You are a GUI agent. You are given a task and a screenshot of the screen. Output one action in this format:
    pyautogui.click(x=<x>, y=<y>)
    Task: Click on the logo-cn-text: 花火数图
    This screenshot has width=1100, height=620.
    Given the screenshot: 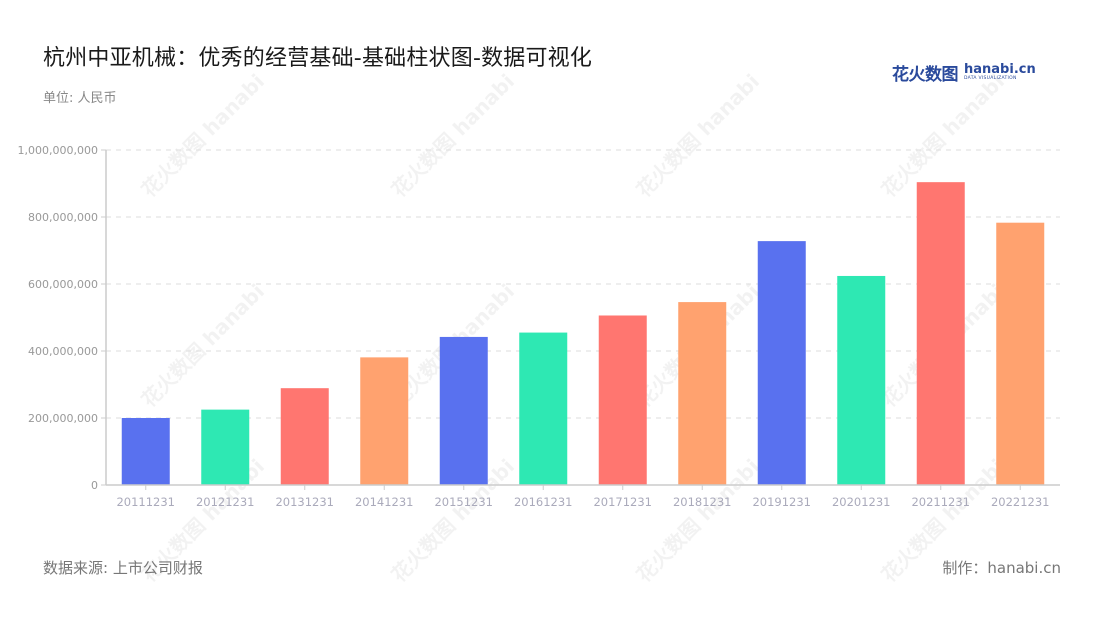 What is the action you would take?
    pyautogui.click(x=925, y=75)
    